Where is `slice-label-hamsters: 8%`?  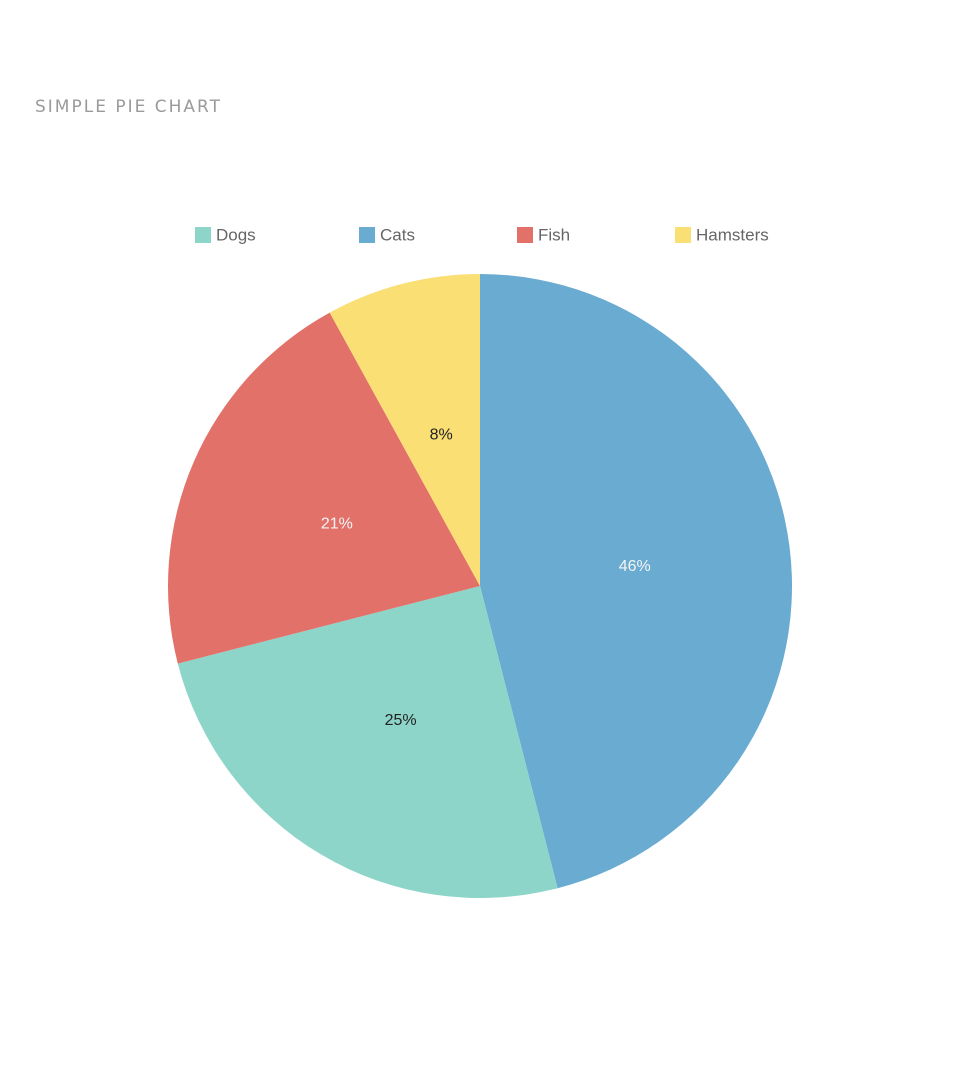
slice-label-hamsters: 8% is located at coordinates (441, 434).